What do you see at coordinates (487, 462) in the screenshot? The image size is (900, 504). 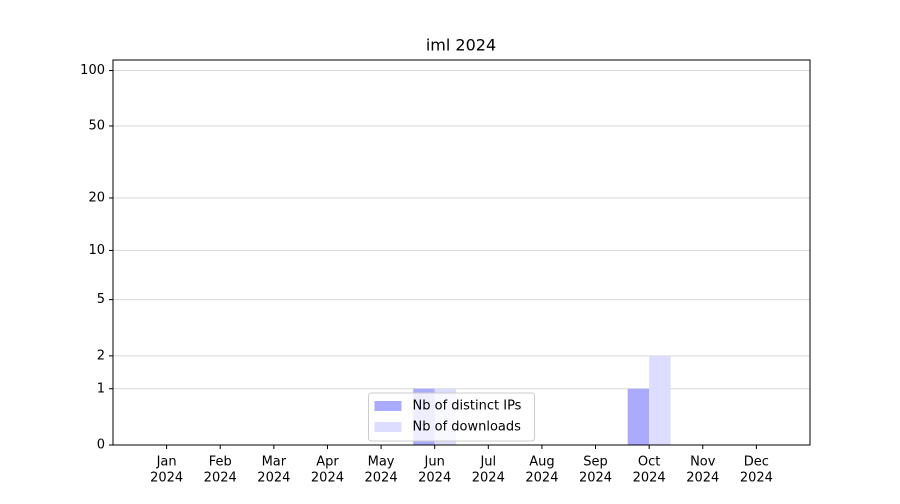 I see `x-tick-label: Jul` at bounding box center [487, 462].